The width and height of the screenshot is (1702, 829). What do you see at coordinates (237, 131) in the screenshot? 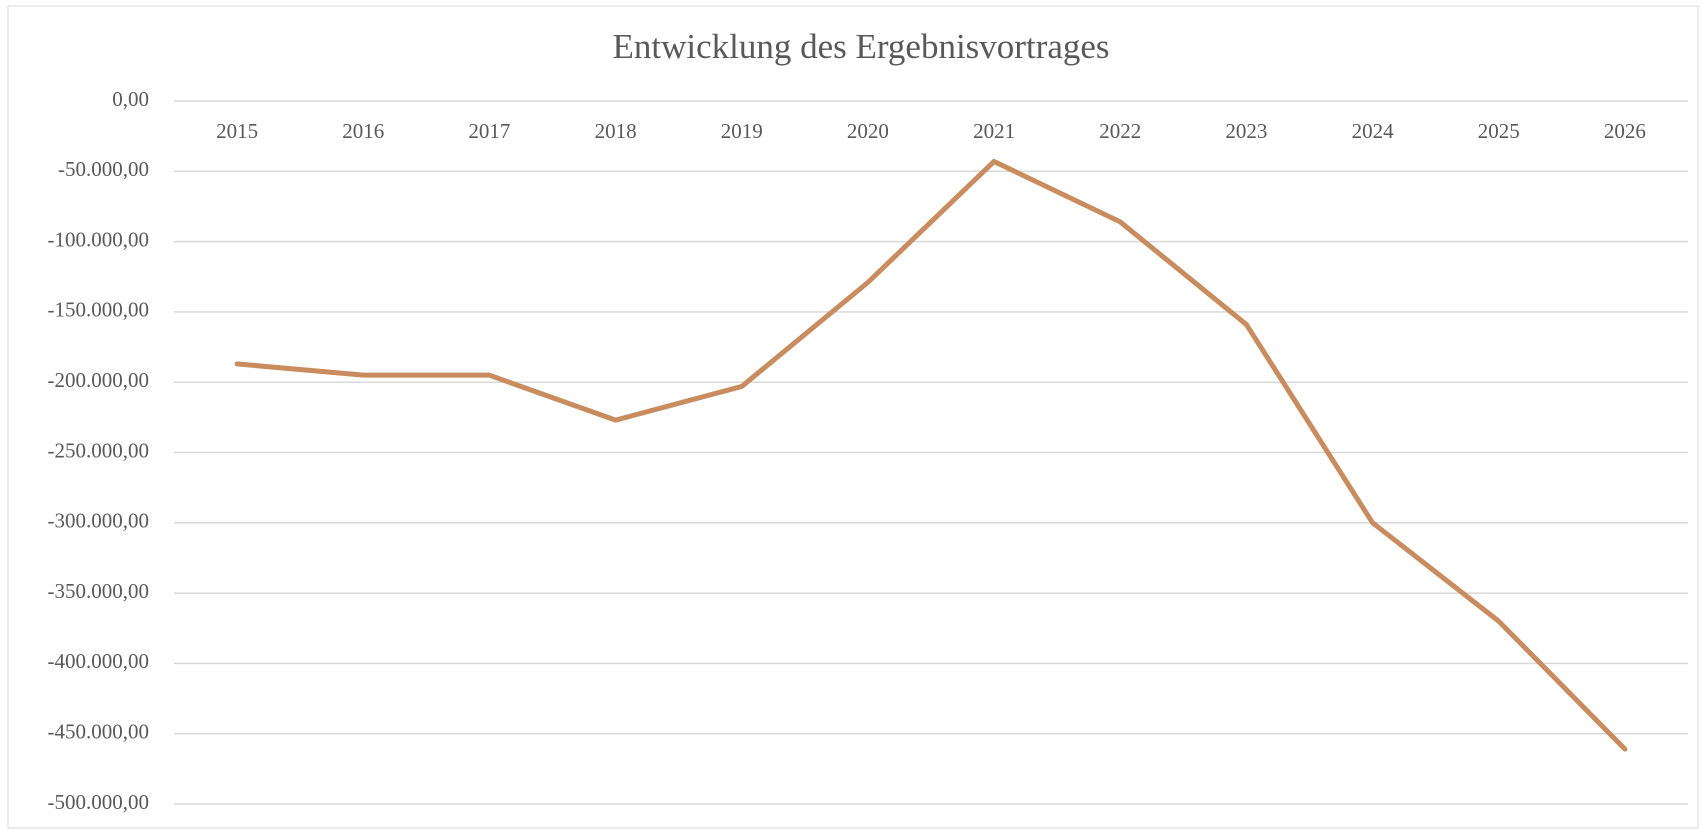
I see `x-tick-label: 2015` at bounding box center [237, 131].